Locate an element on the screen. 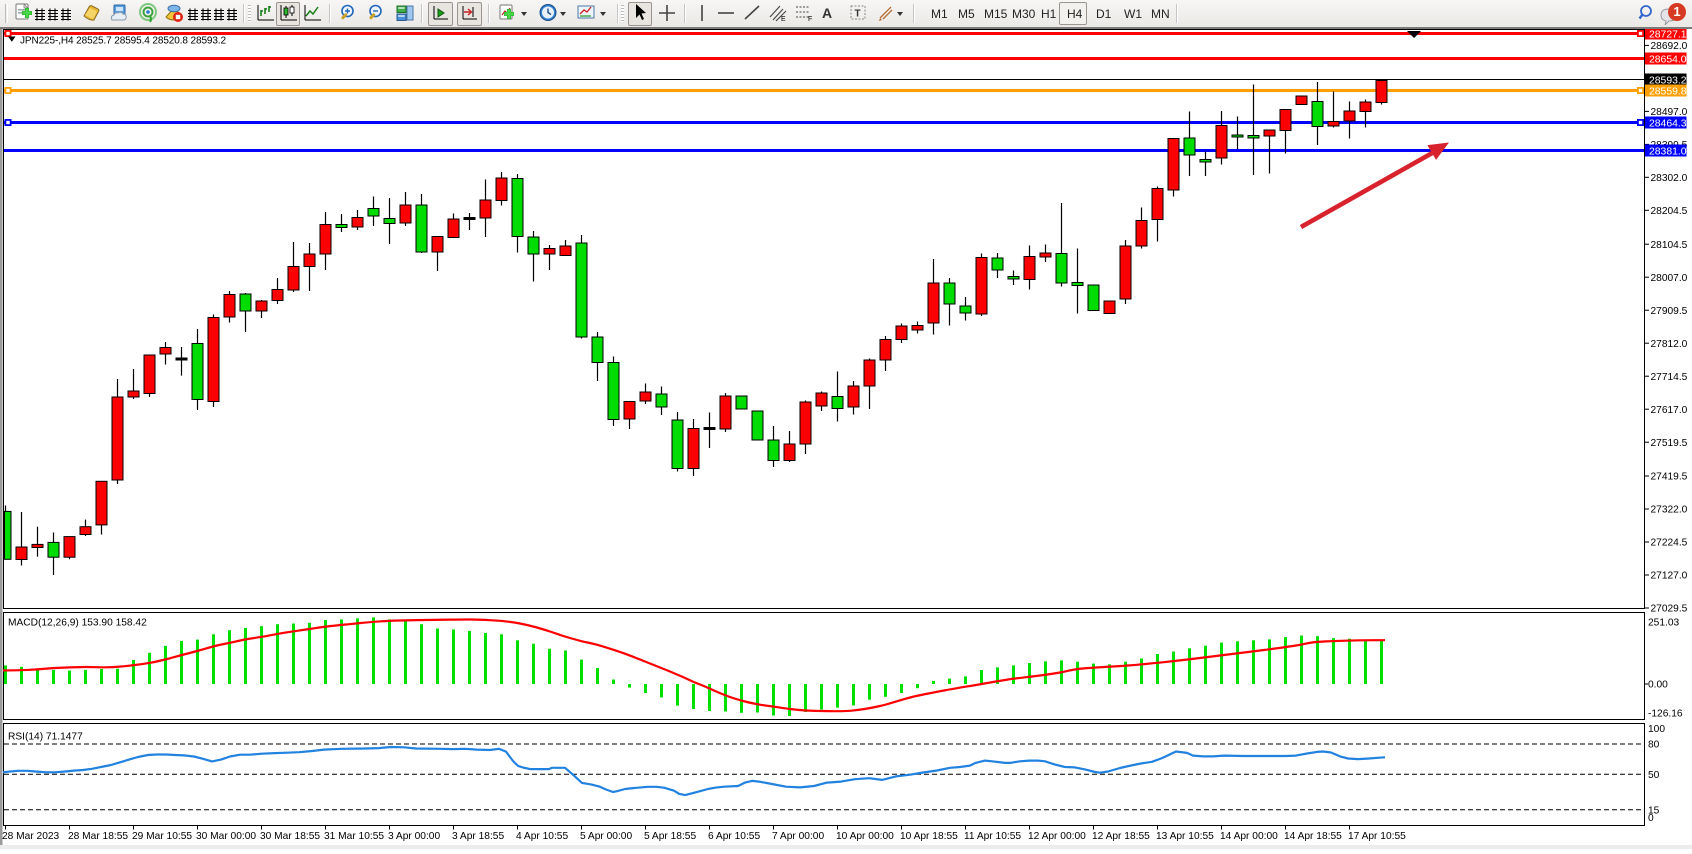  svg-text: 12 Apr 00:00 is located at coordinates (1057, 836).